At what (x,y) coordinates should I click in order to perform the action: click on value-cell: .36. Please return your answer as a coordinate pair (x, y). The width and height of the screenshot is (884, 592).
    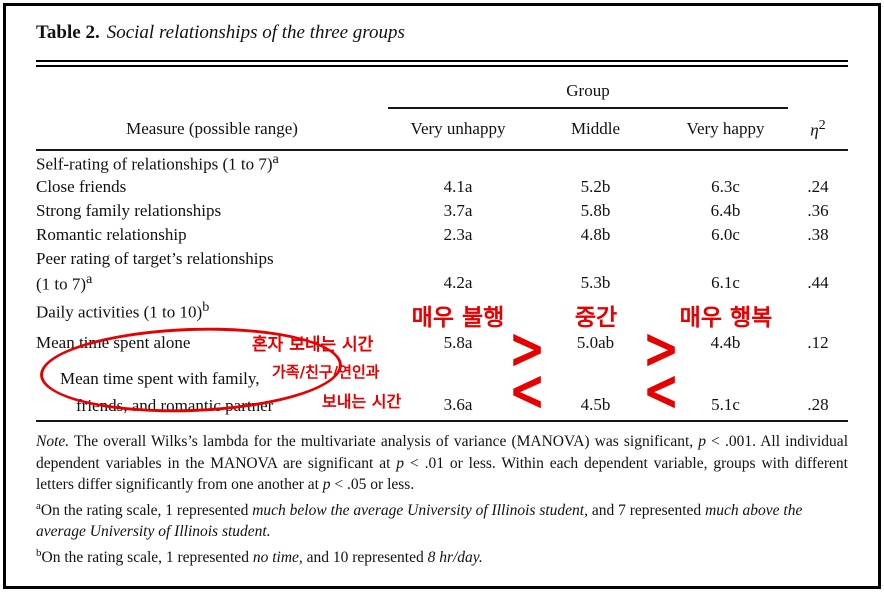
    Looking at the image, I should click on (818, 210).